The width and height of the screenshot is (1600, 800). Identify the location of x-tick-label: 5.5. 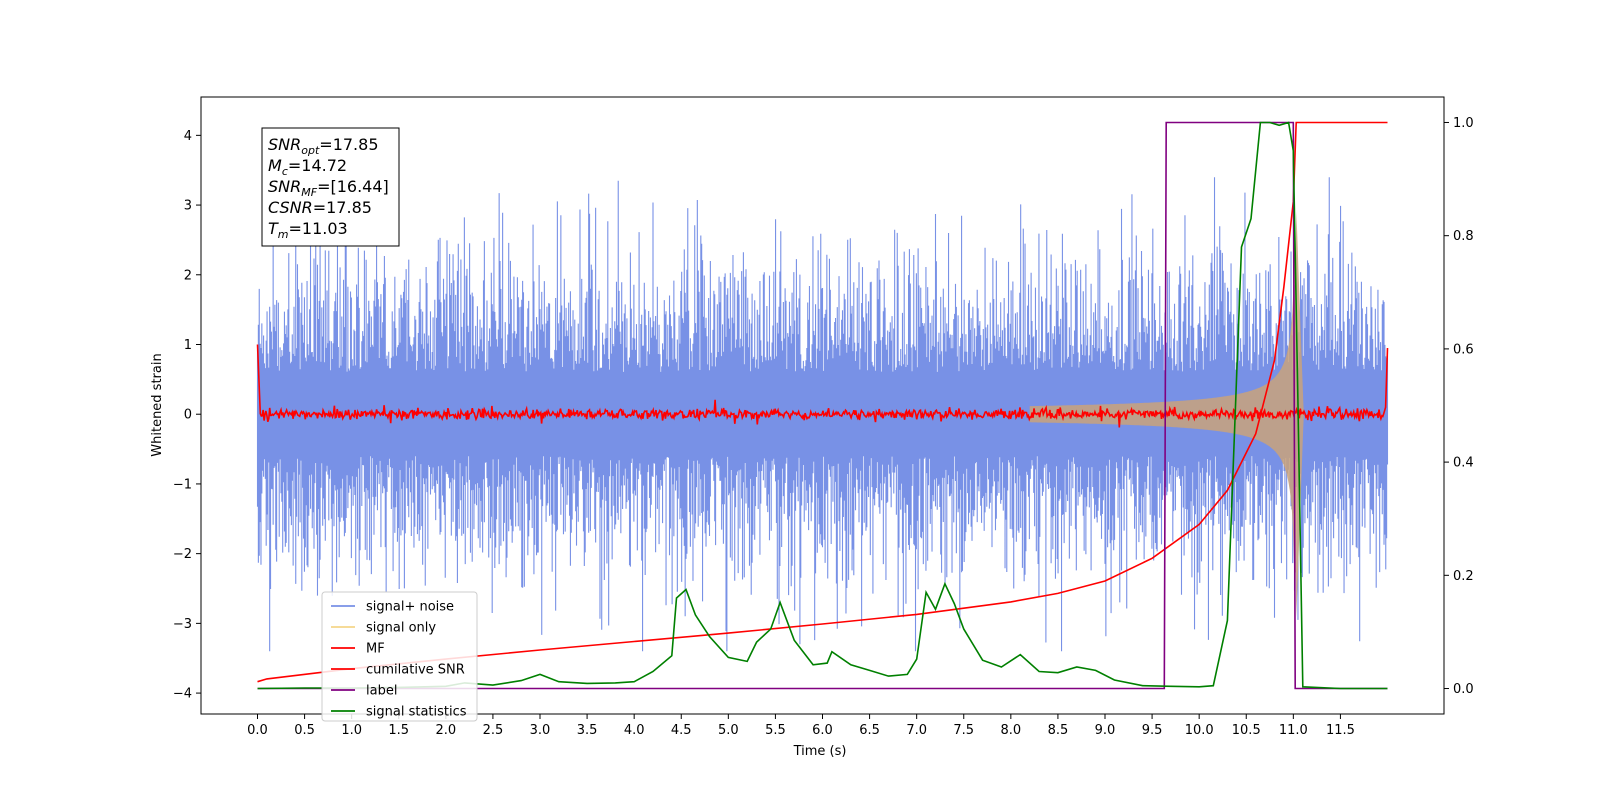
(775, 730).